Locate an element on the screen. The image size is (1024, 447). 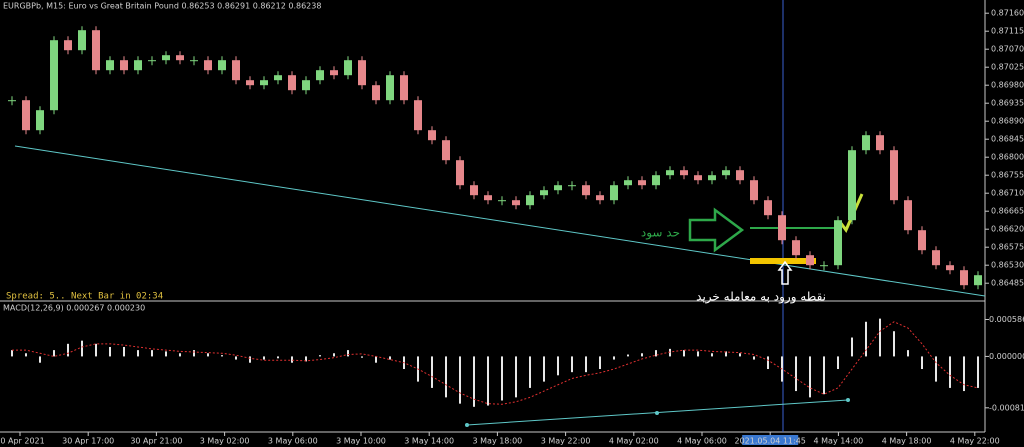
x-tick-label: 3 May 18:00 is located at coordinates (498, 441).